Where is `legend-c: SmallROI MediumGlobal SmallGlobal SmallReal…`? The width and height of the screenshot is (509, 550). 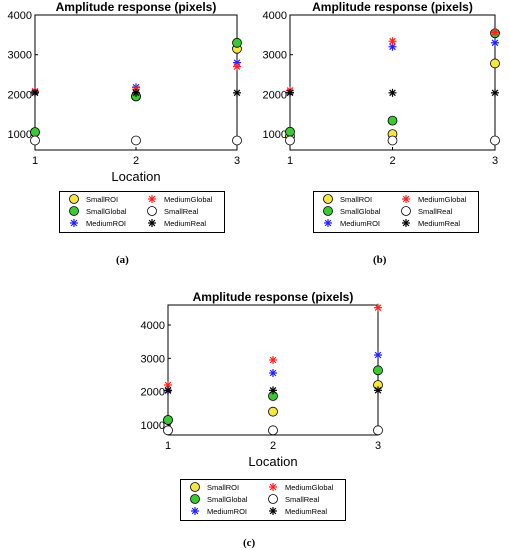 legend-c: SmallROI MediumGlobal SmallGlobal SmallReal… is located at coordinates (263, 500).